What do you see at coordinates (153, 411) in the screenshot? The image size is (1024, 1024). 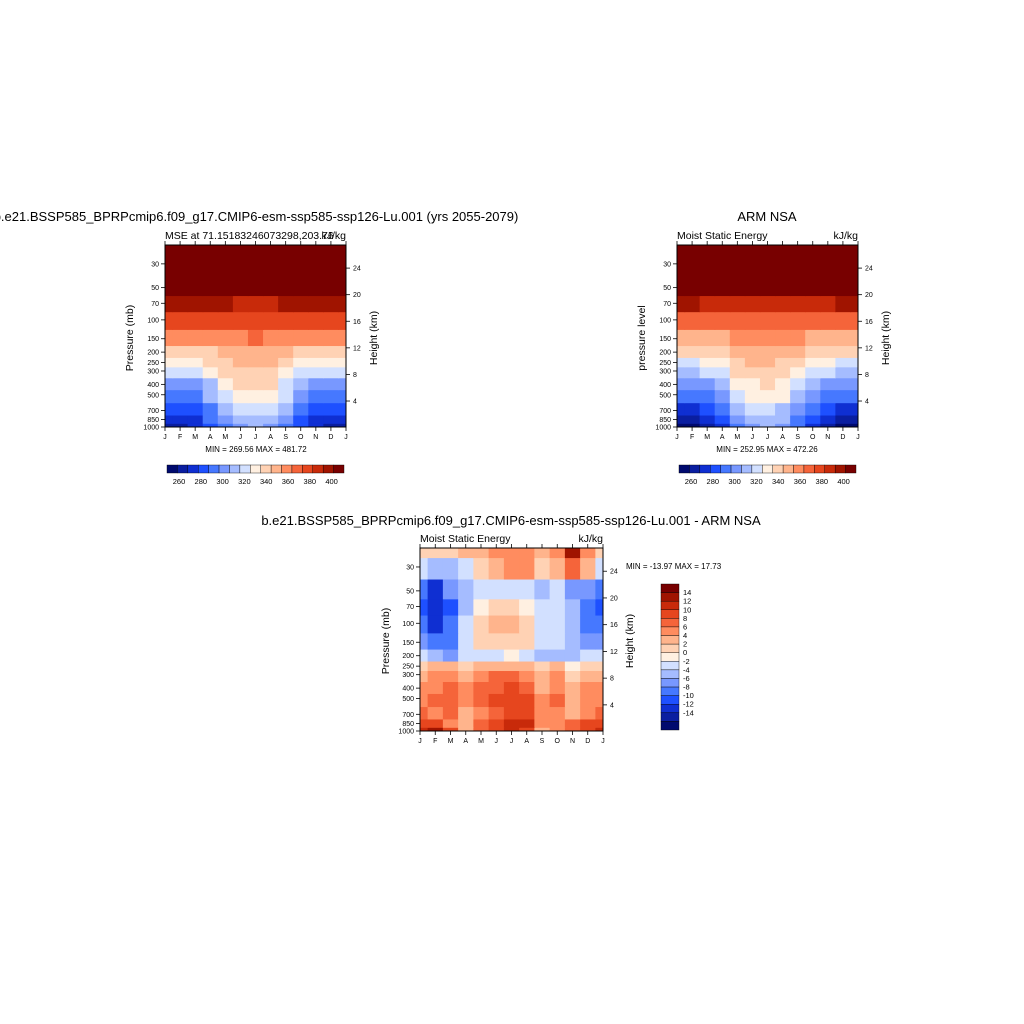 I see `y-tick-label: 700` at bounding box center [153, 411].